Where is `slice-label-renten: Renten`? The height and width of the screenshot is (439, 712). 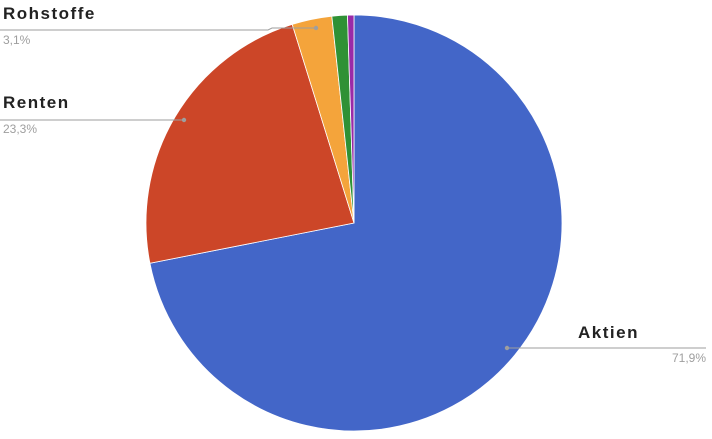 slice-label-renten: Renten is located at coordinates (36, 102).